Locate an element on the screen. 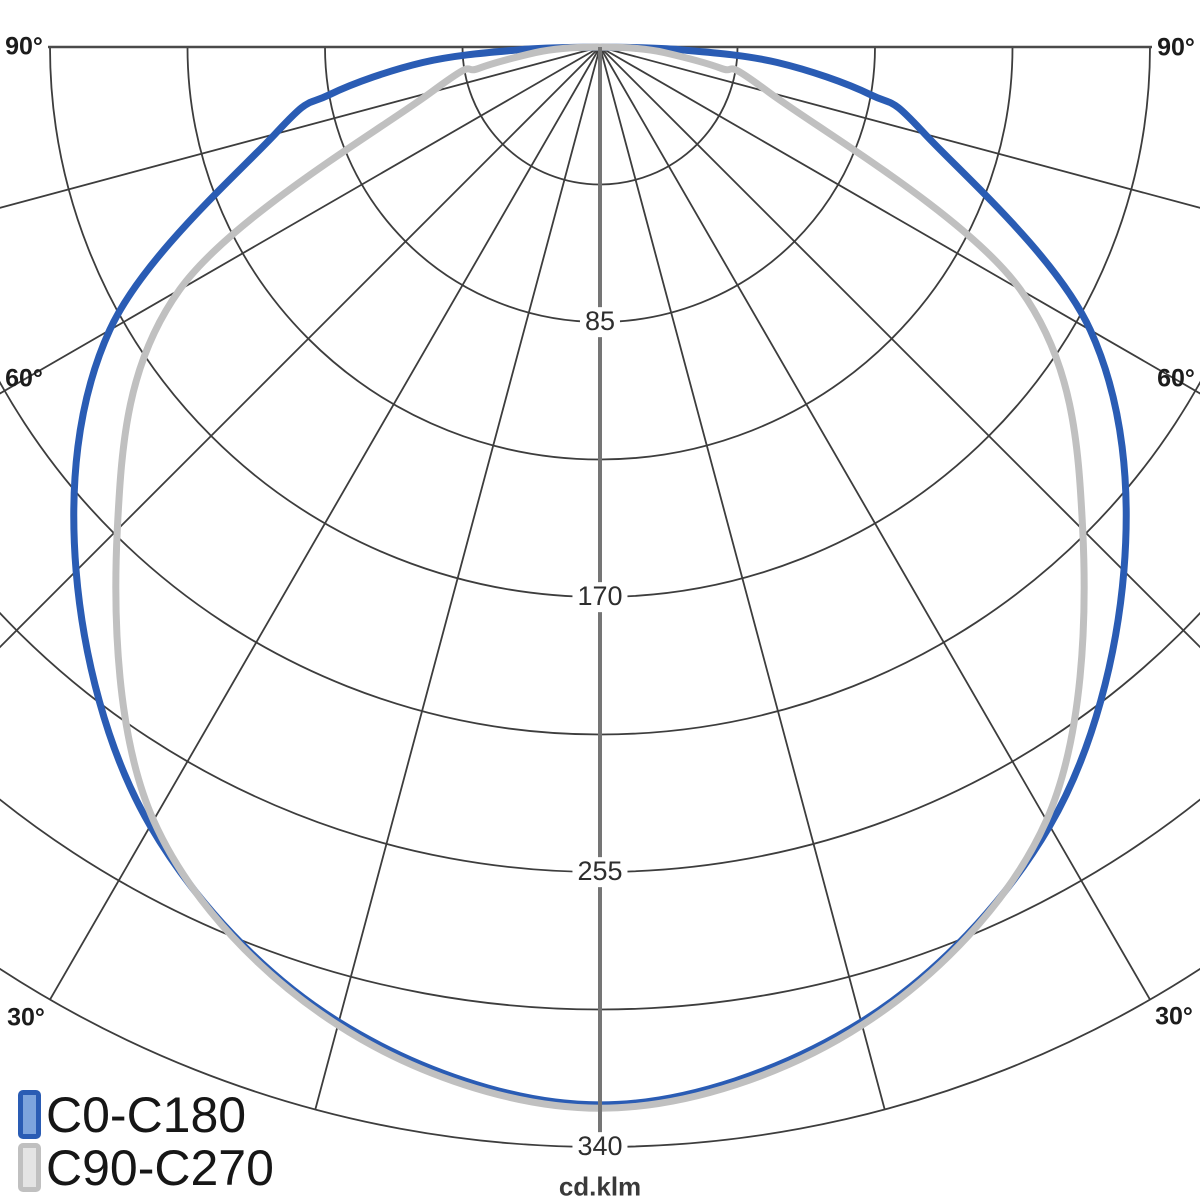  angle-label-left-60: 60° is located at coordinates (24, 378).